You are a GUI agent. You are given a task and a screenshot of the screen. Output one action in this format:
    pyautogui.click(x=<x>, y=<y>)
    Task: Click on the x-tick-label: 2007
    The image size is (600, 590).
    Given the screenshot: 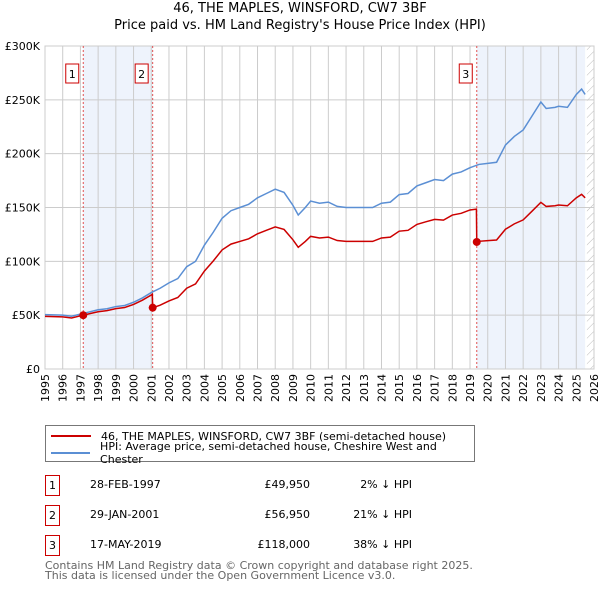 What is the action you would take?
    pyautogui.click(x=258, y=388)
    